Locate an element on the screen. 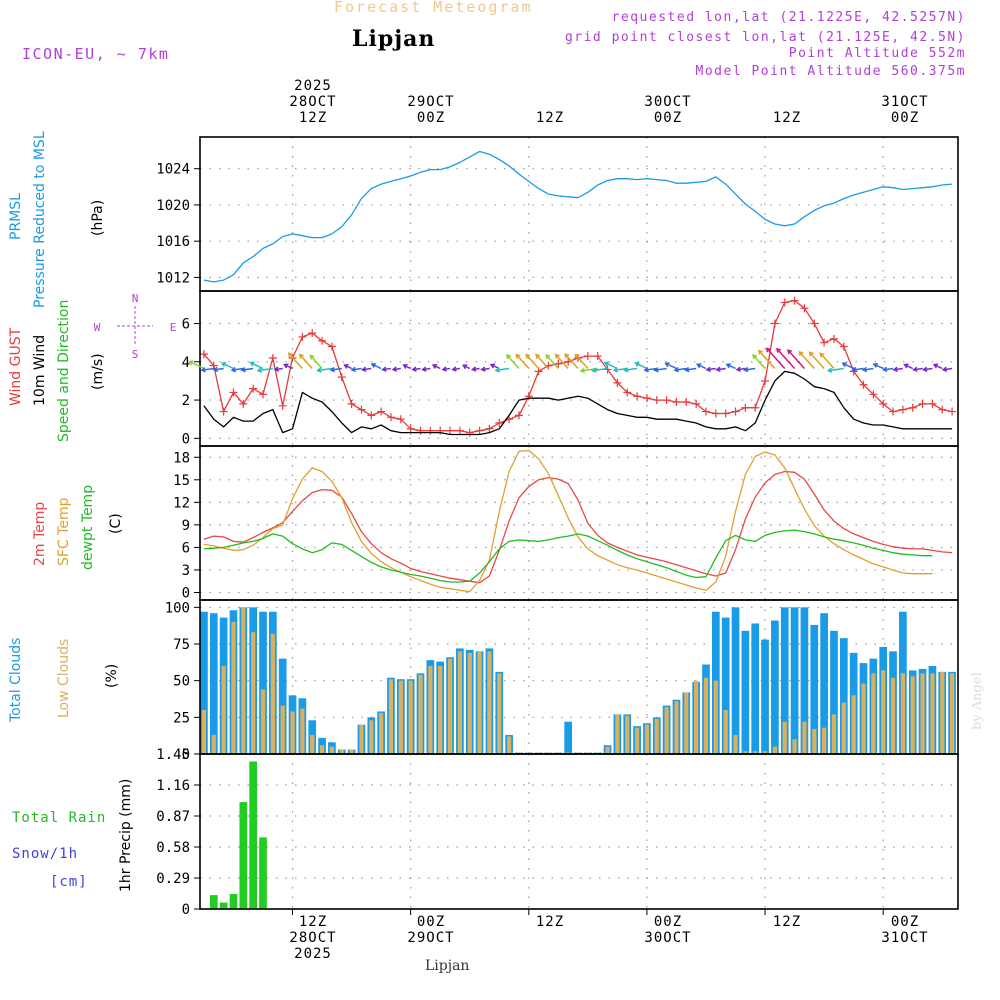  pressure-ytick-label: 1012 is located at coordinates (173, 278).